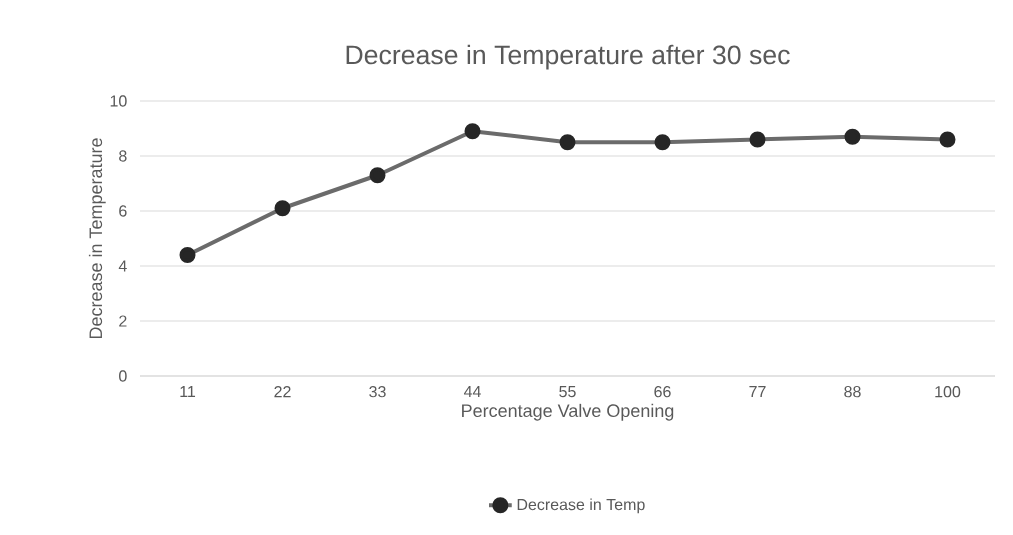 The width and height of the screenshot is (1013, 535). Describe the element at coordinates (581, 506) in the screenshot. I see `legend-label: Decrease in Temp` at that location.